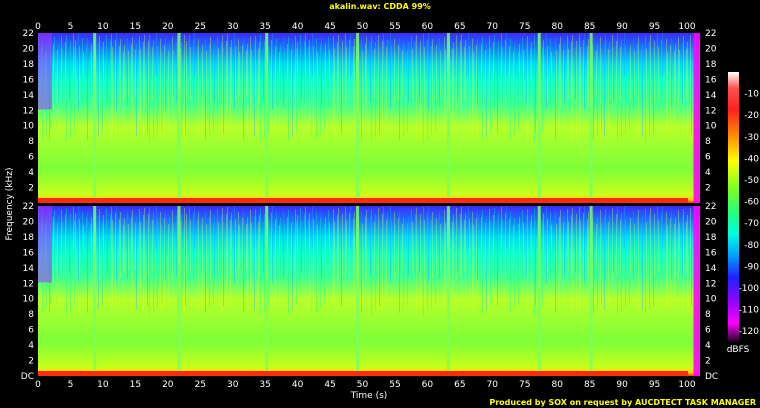  I want to click on y-tick-label-left: 16, so click(29, 253).